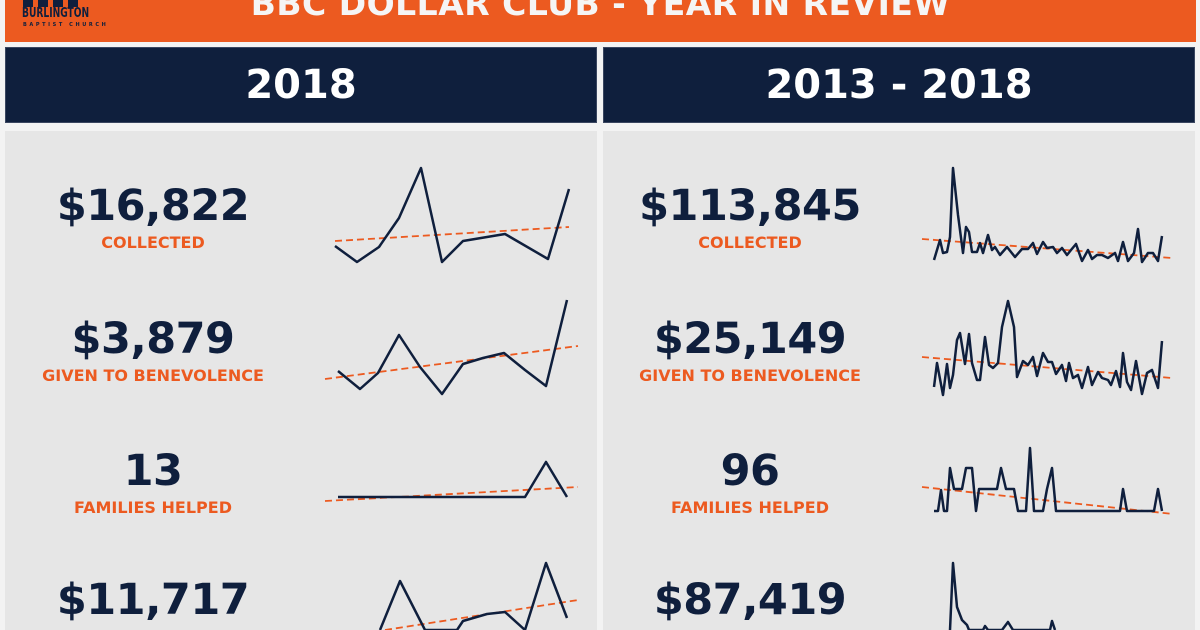 The image size is (1200, 630). I want to click on kpi-2018-collected: $16,822 COLLECTED, so click(153, 217).